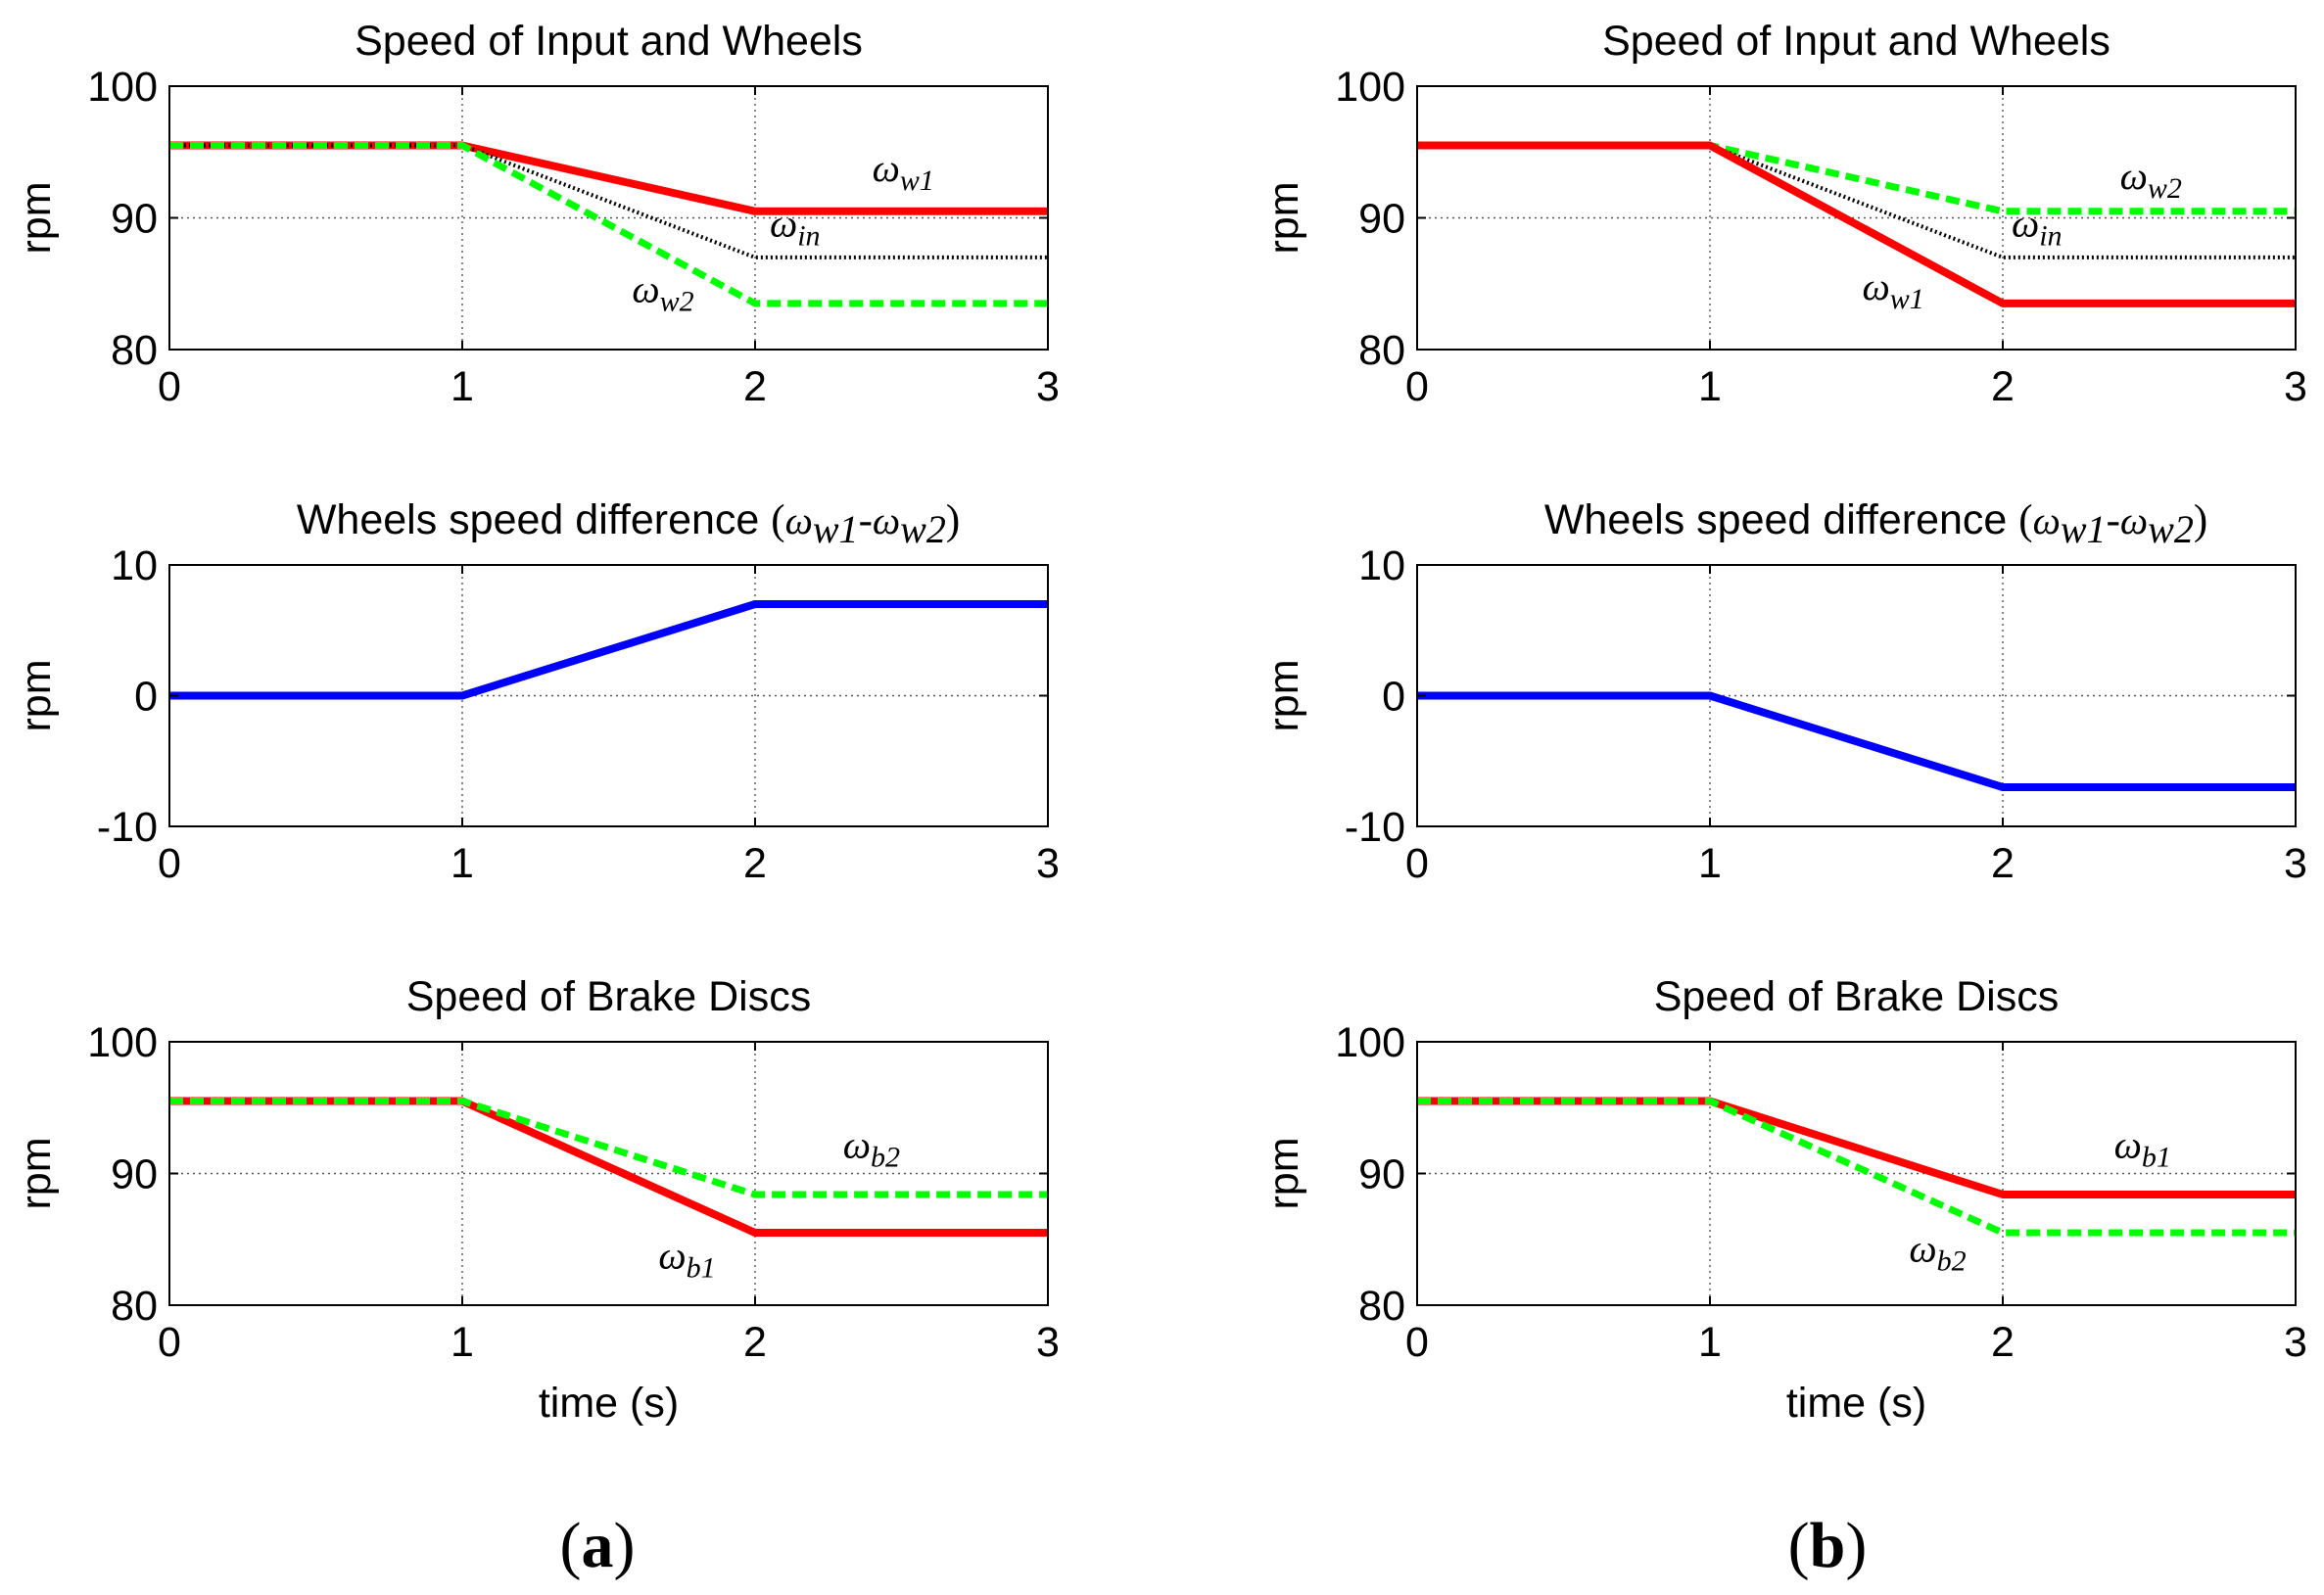 This screenshot has width=2324, height=1595. Describe the element at coordinates (598, 1545) in the screenshot. I see `panel-label-a: (a)` at that location.